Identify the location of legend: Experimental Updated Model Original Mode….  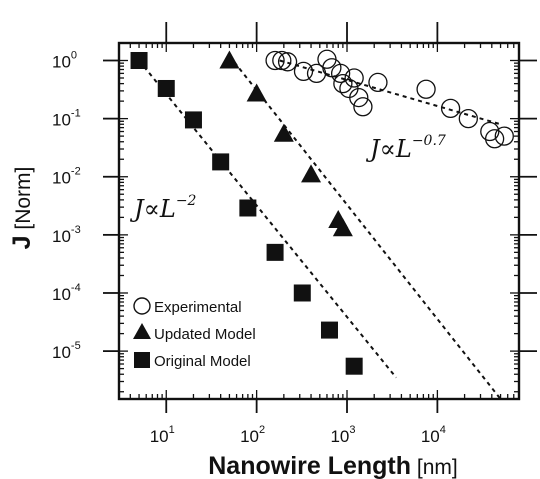
(194, 333).